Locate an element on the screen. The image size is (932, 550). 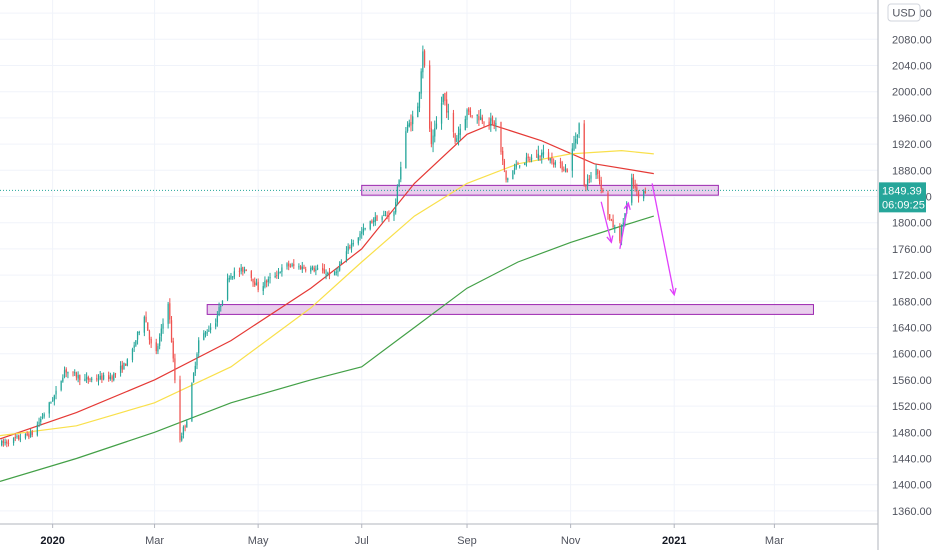
y-tick-label: 1400.00 is located at coordinates (912, 486).